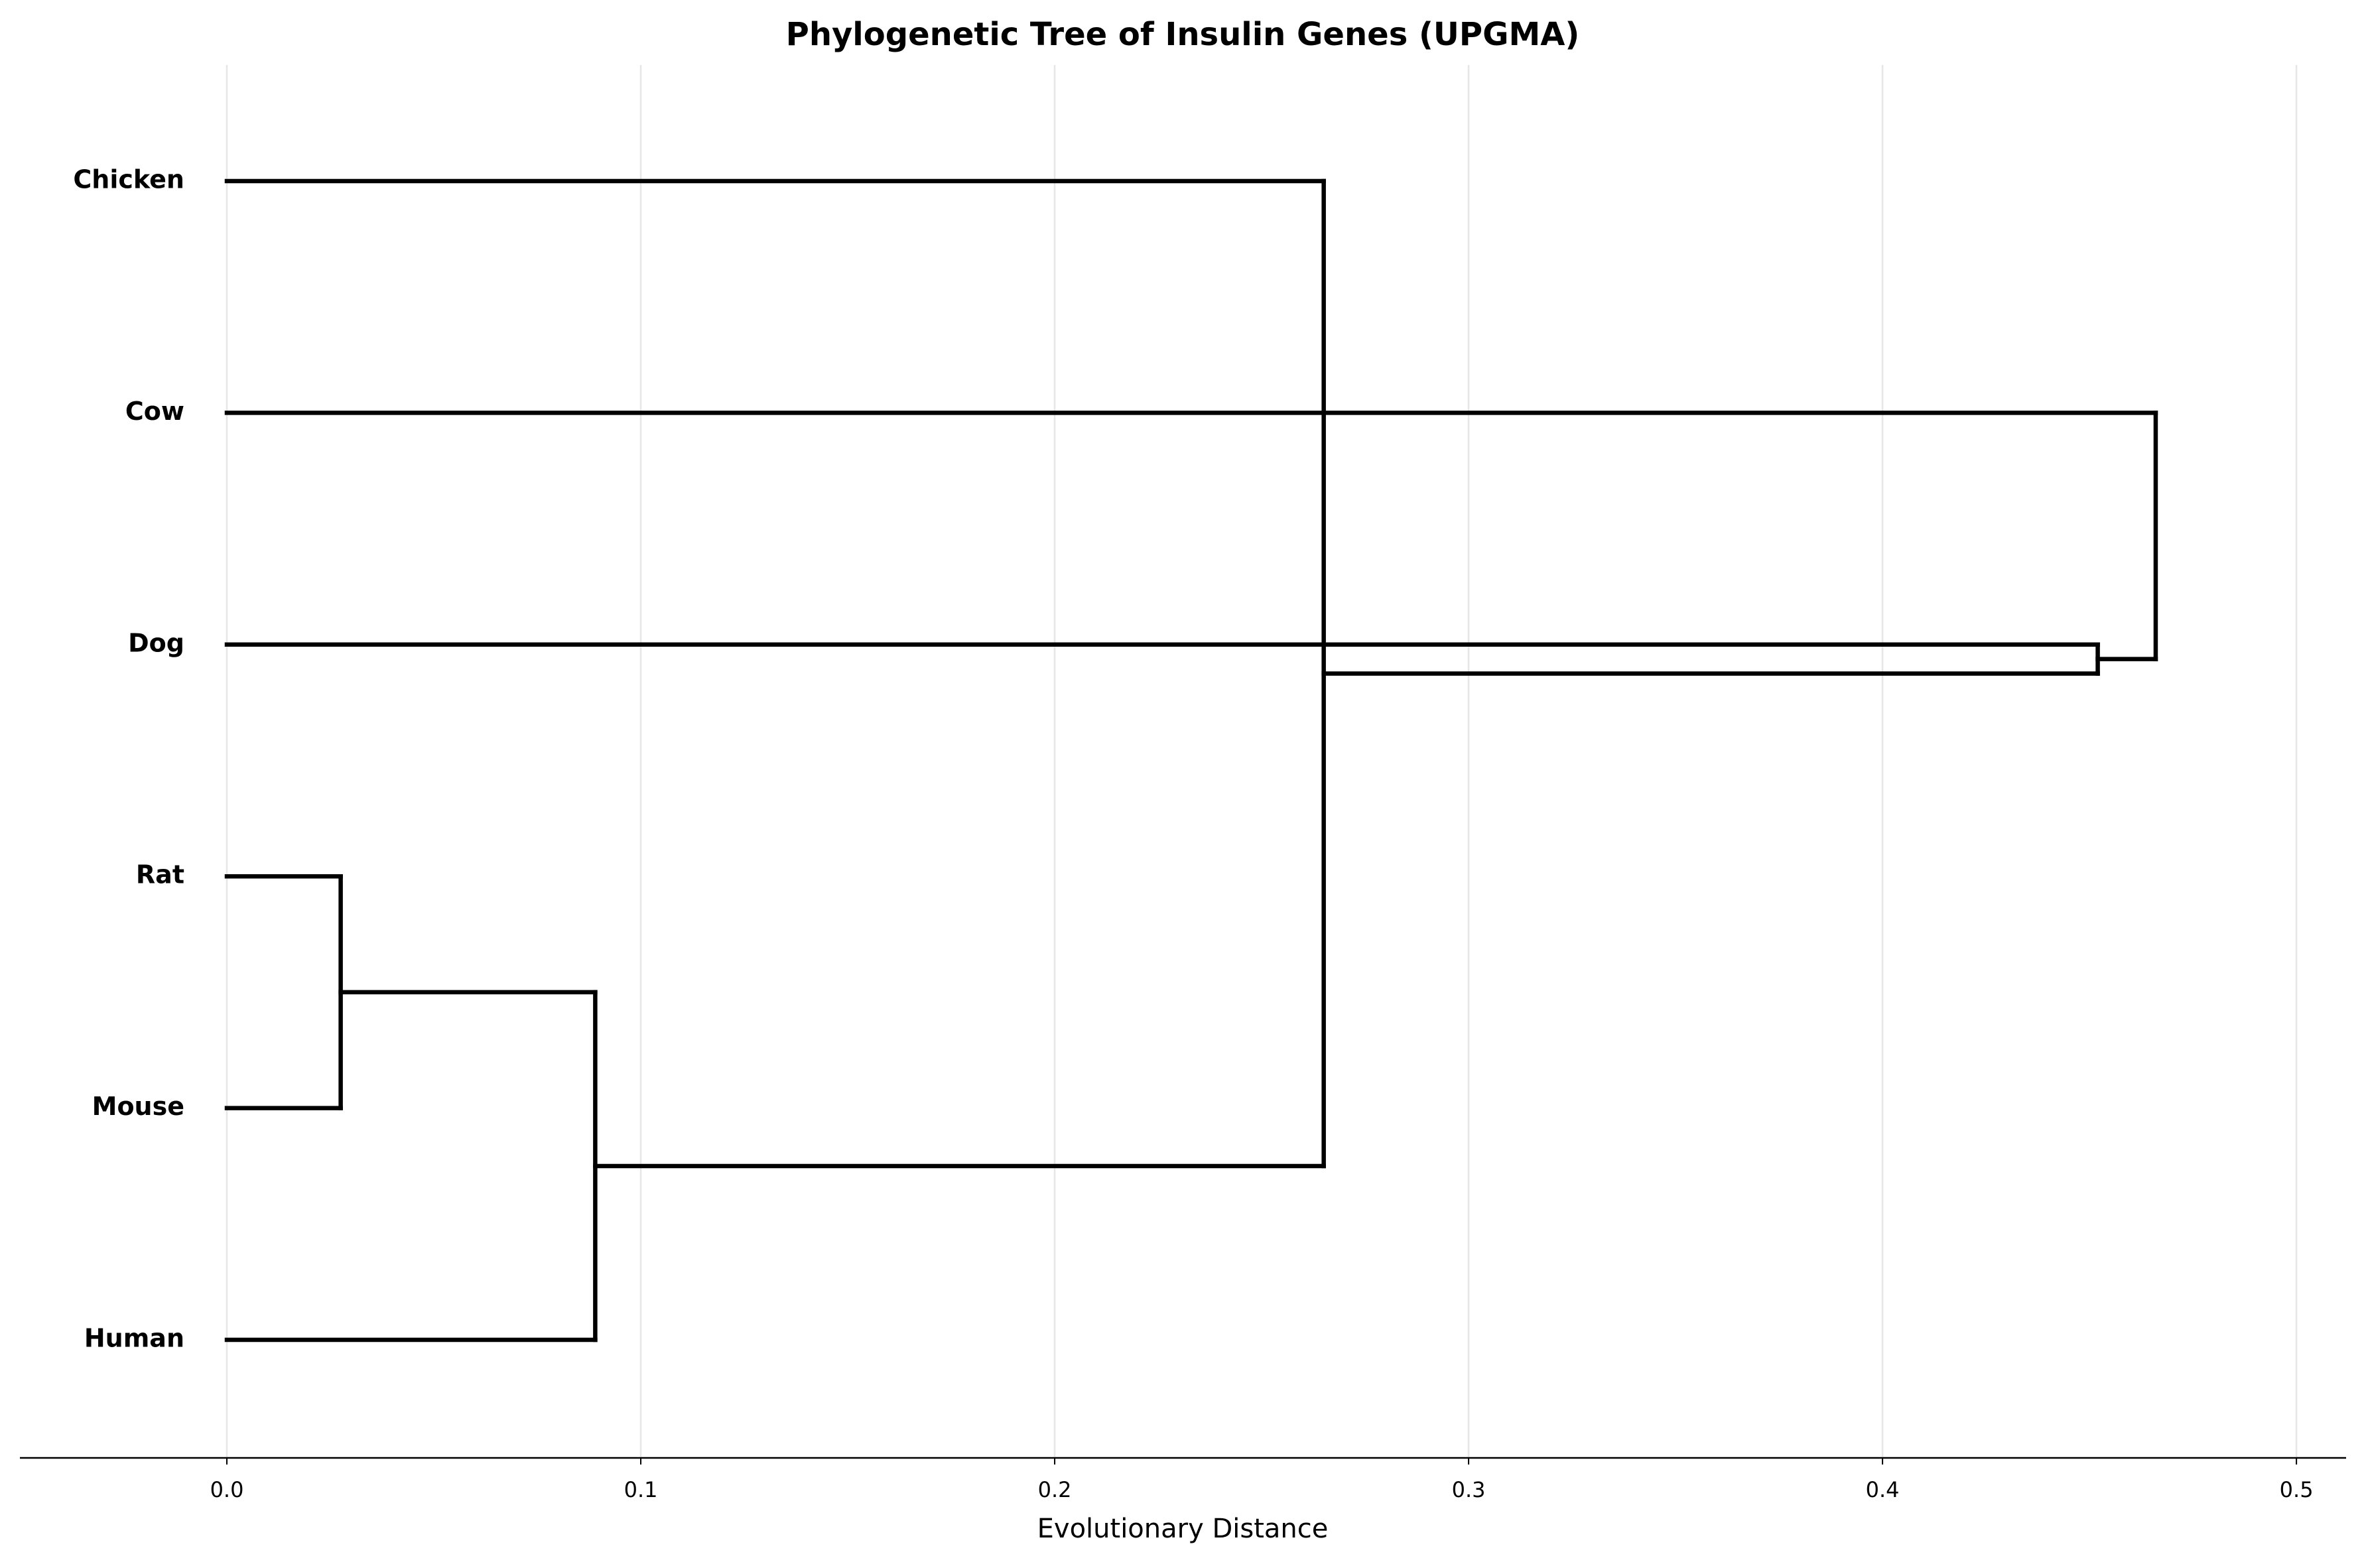  Describe the element at coordinates (641, 1489) in the screenshot. I see `x-tick-label: 0.1` at that location.